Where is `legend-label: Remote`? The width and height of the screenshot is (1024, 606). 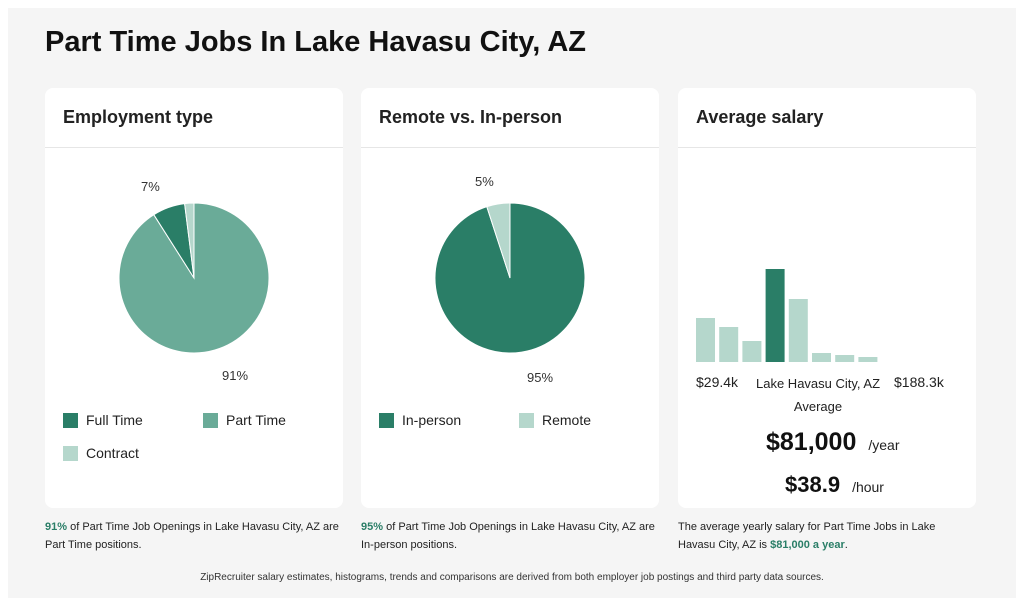 legend-label: Remote is located at coordinates (567, 420).